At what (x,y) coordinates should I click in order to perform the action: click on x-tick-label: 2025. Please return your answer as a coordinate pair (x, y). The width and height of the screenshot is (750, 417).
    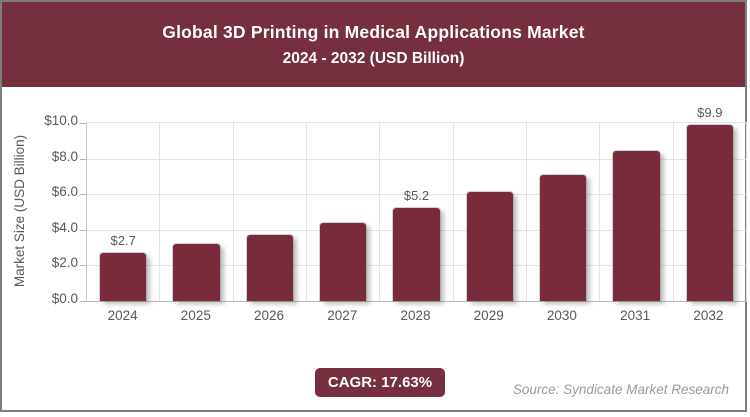
    Looking at the image, I should click on (195, 315).